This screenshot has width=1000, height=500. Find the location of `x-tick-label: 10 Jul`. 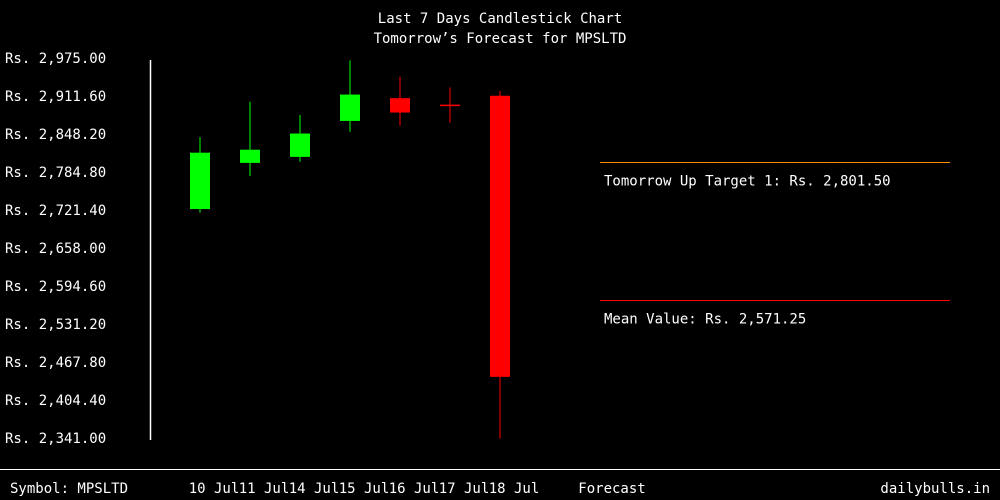

x-tick-label: 10 Jul is located at coordinates (214, 489).